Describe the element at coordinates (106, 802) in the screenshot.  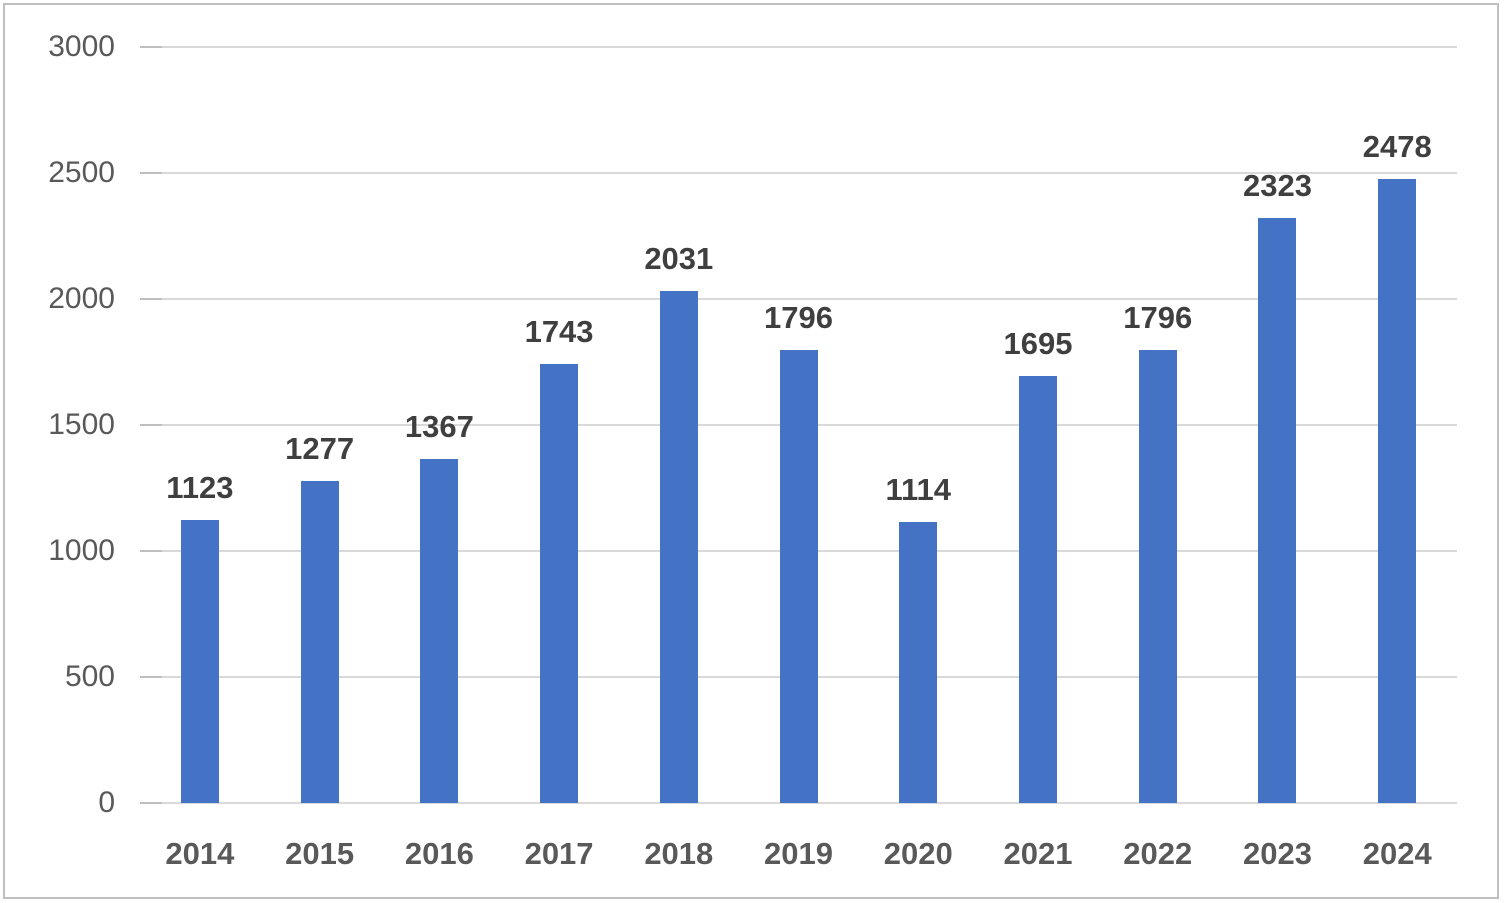
I see `y-axis-tick-label: 0` at that location.